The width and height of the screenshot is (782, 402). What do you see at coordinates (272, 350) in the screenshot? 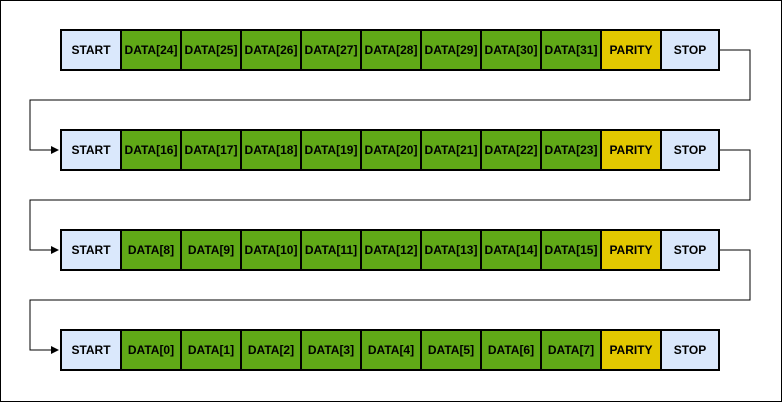
I see `data-bit: DATA[2]` at bounding box center [272, 350].